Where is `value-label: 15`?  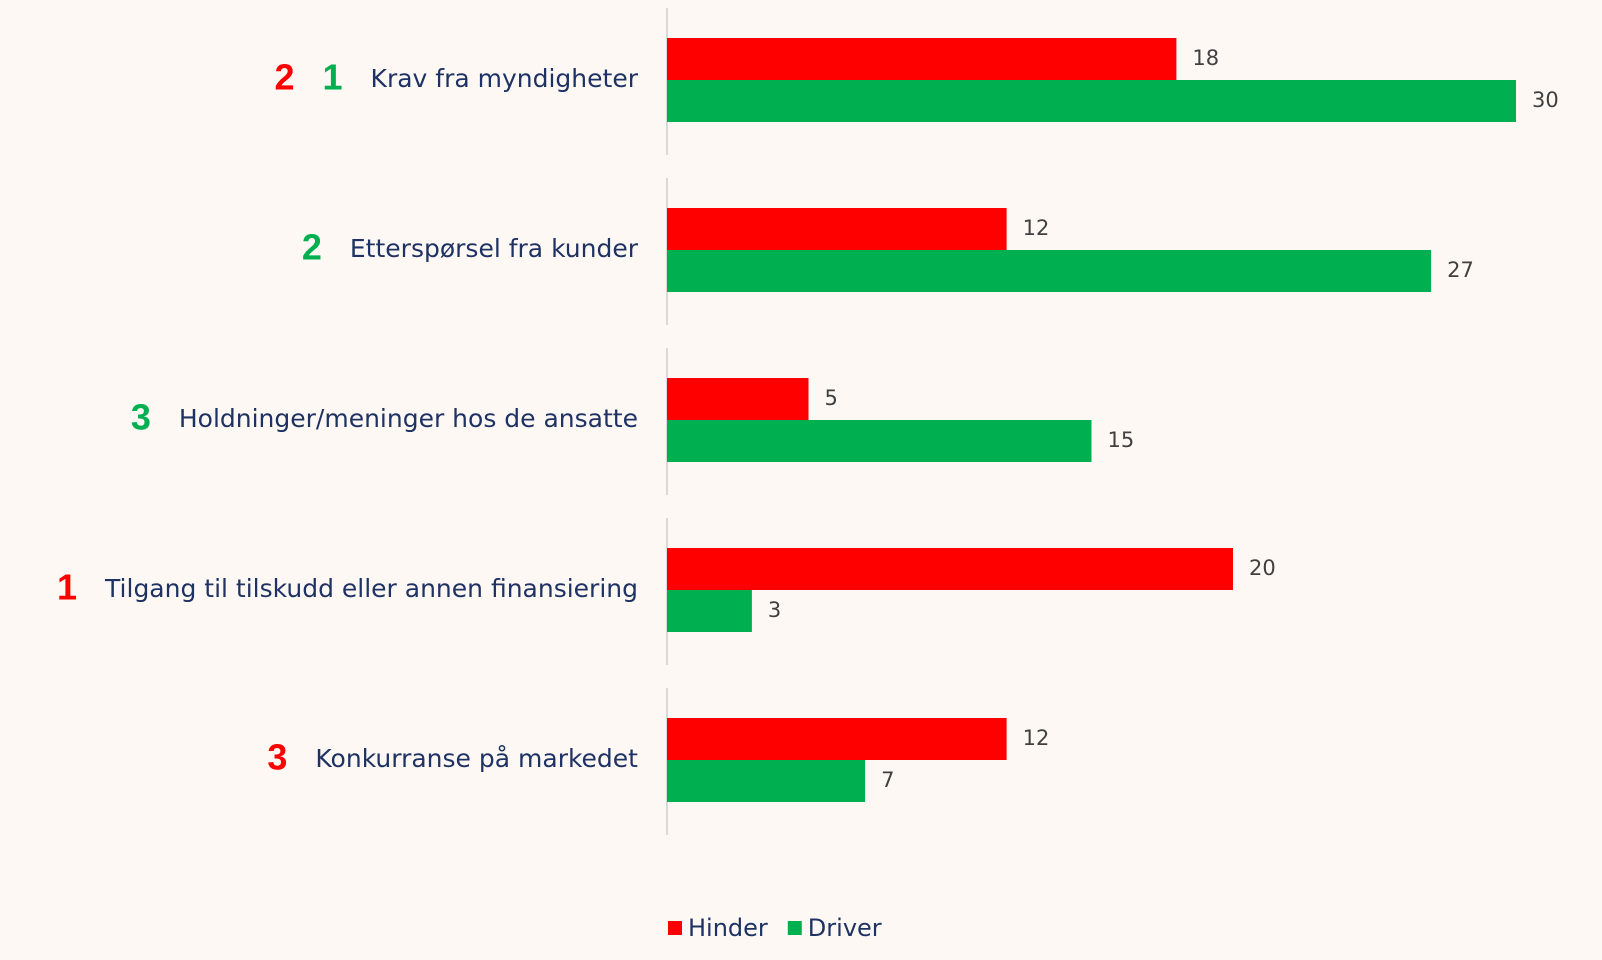 value-label: 15 is located at coordinates (1121, 440).